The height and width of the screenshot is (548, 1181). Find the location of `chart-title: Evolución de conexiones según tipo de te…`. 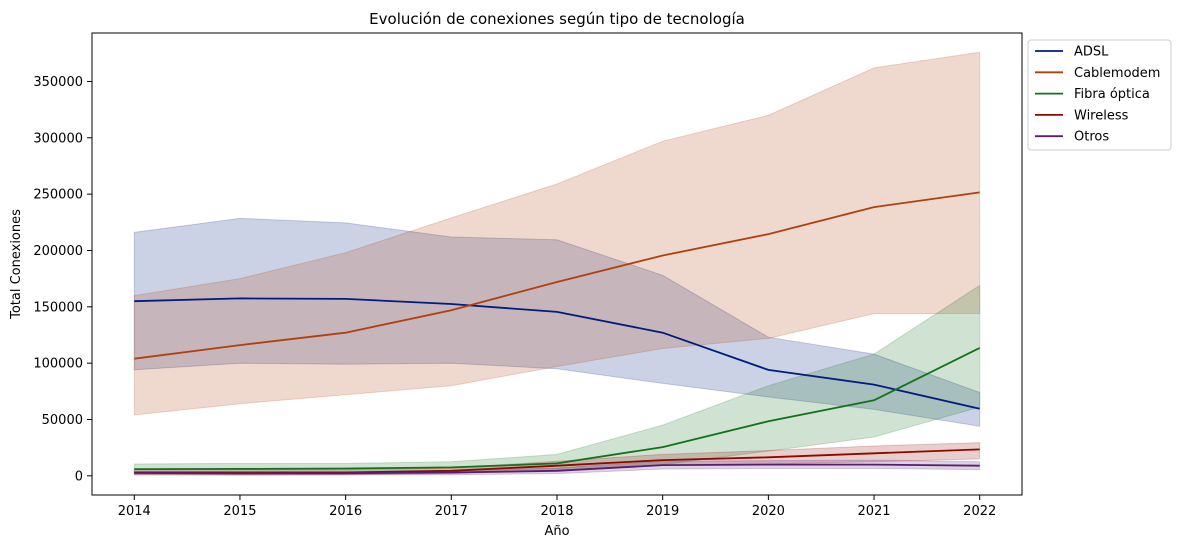

chart-title: Evolución de conexiones según tipo de te… is located at coordinates (557, 19).